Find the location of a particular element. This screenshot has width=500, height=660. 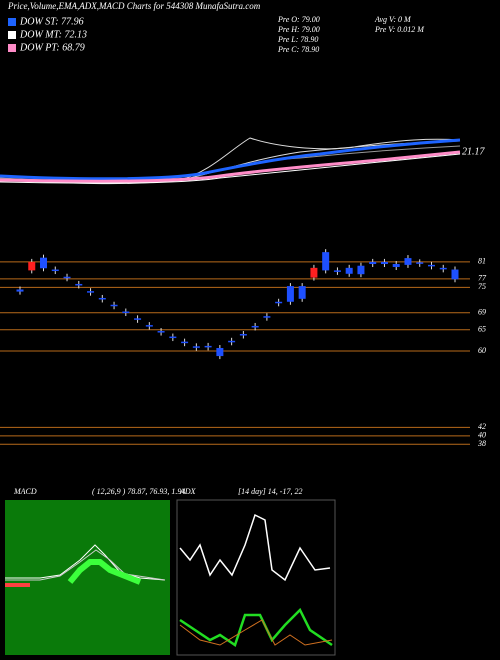

adx-lines is located at coordinates (256, 580).